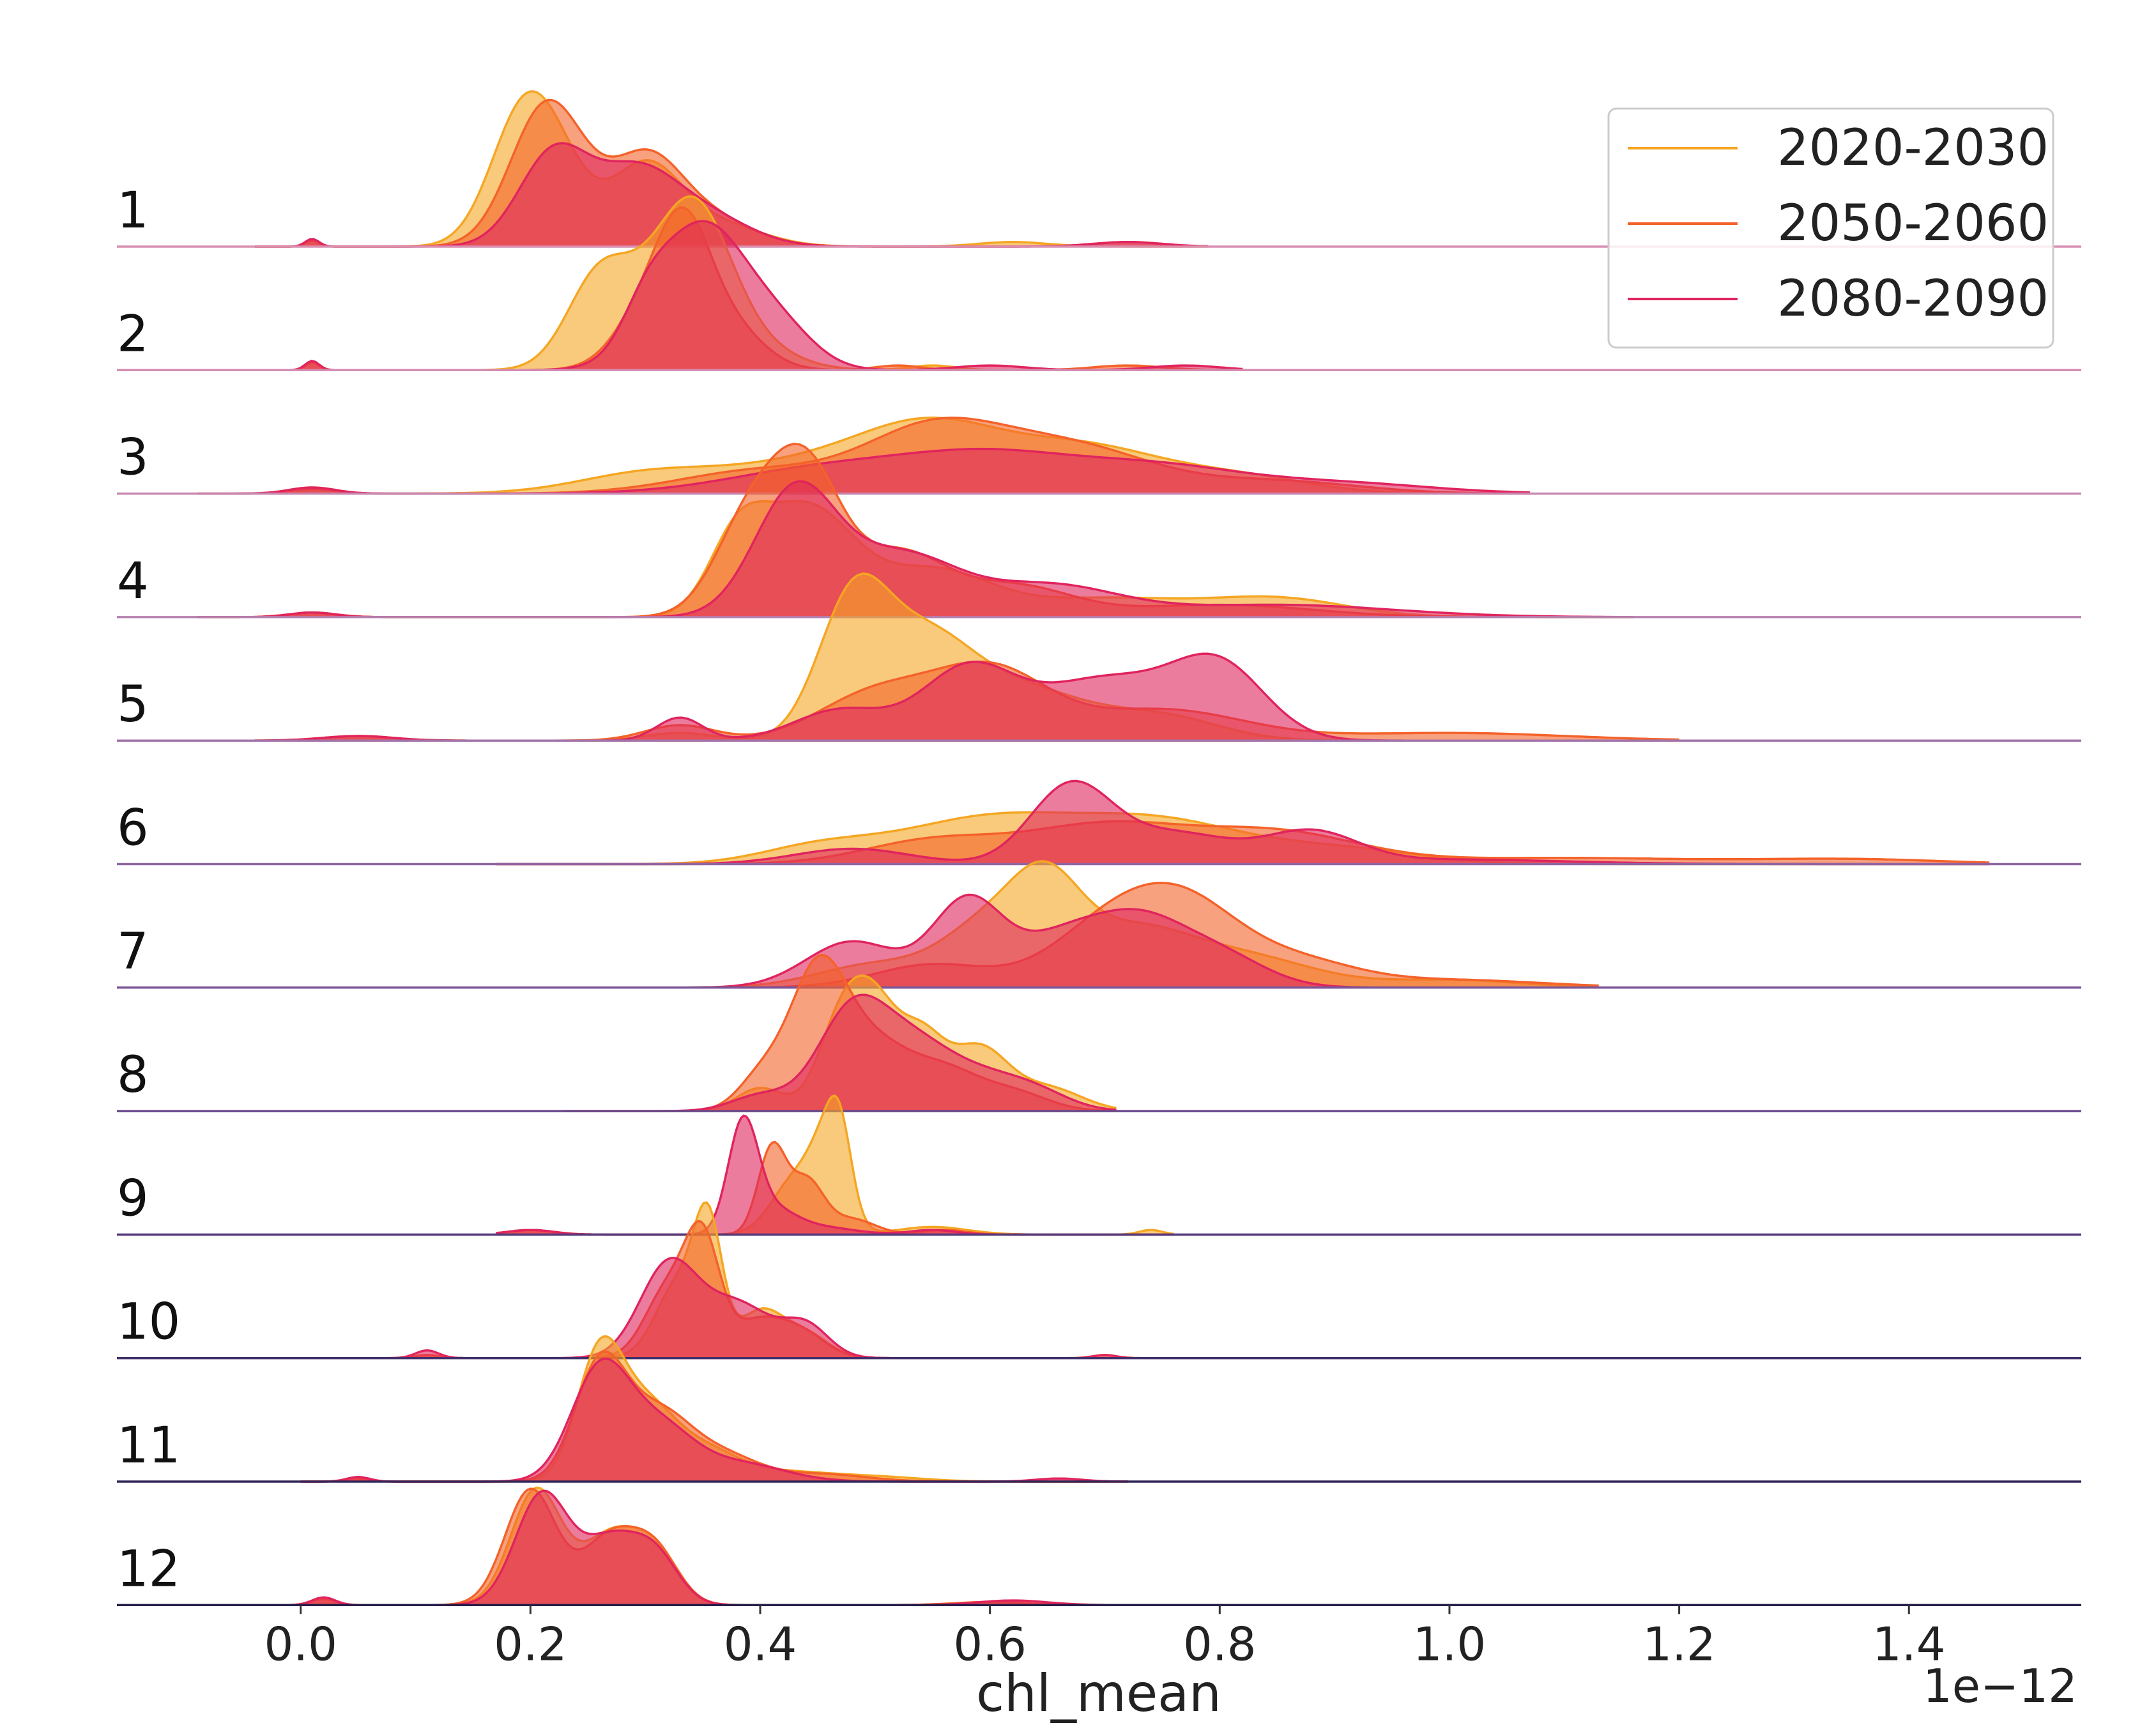 The height and width of the screenshot is (1725, 2156). What do you see at coordinates (148, 1322) in the screenshot?
I see `row-label-10: 10` at bounding box center [148, 1322].